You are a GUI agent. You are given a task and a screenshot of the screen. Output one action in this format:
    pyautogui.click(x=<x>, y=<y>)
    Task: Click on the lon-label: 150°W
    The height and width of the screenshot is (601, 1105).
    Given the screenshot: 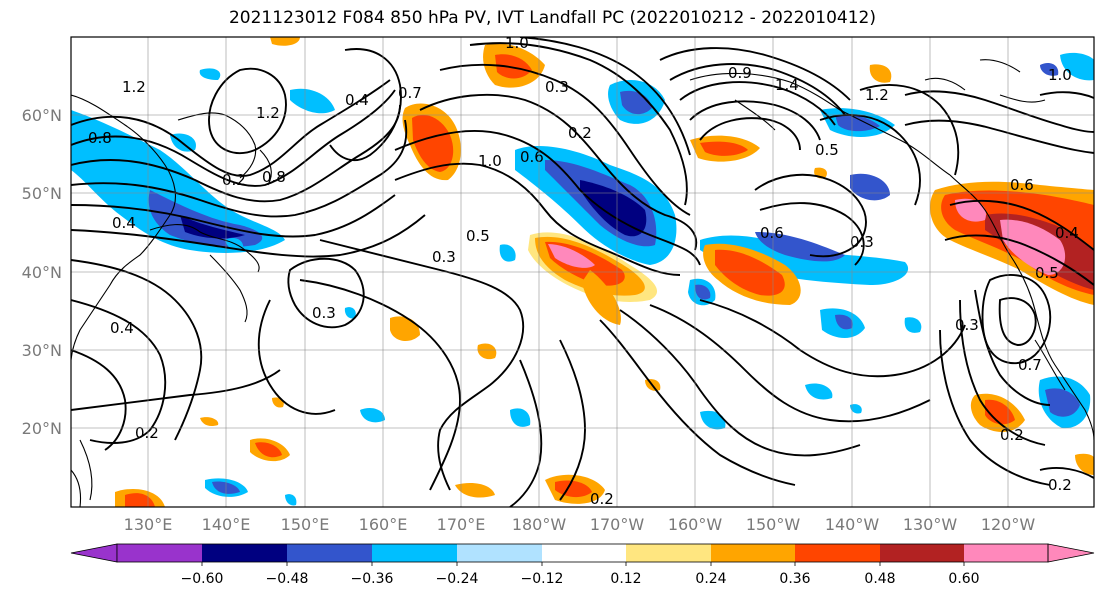 What is the action you would take?
    pyautogui.click(x=773, y=524)
    